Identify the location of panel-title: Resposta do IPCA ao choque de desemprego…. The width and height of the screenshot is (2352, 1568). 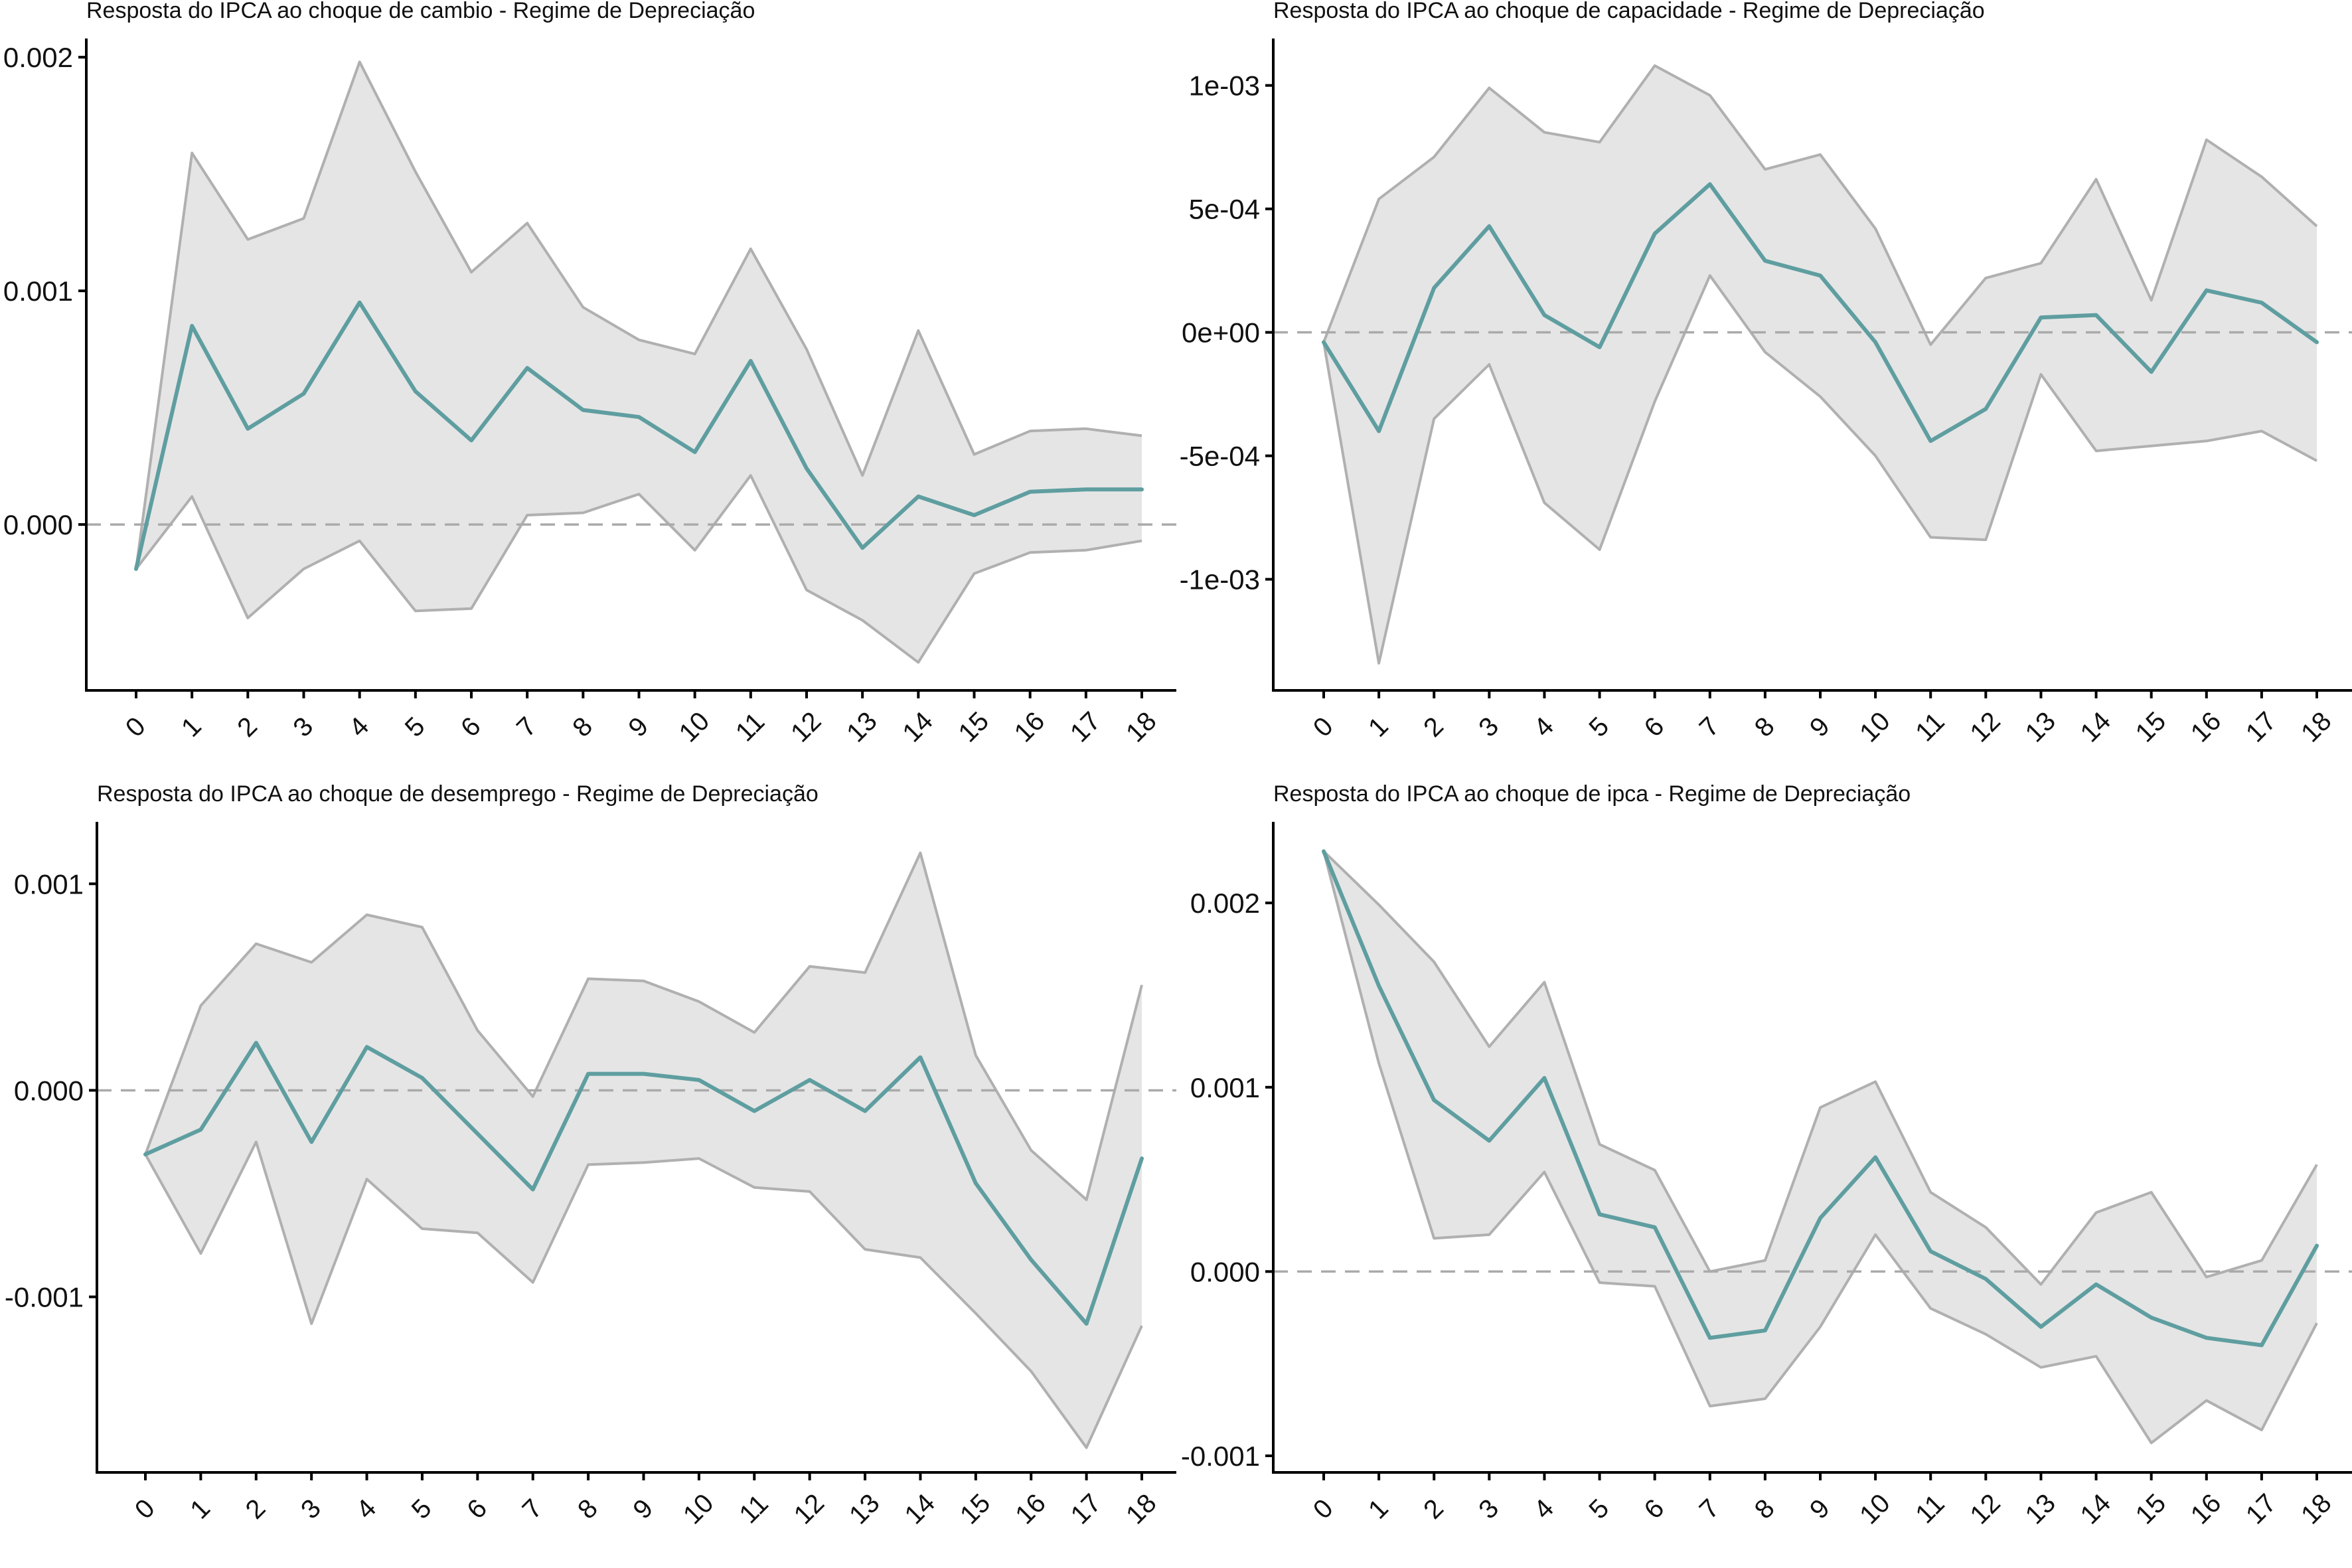
(458, 794).